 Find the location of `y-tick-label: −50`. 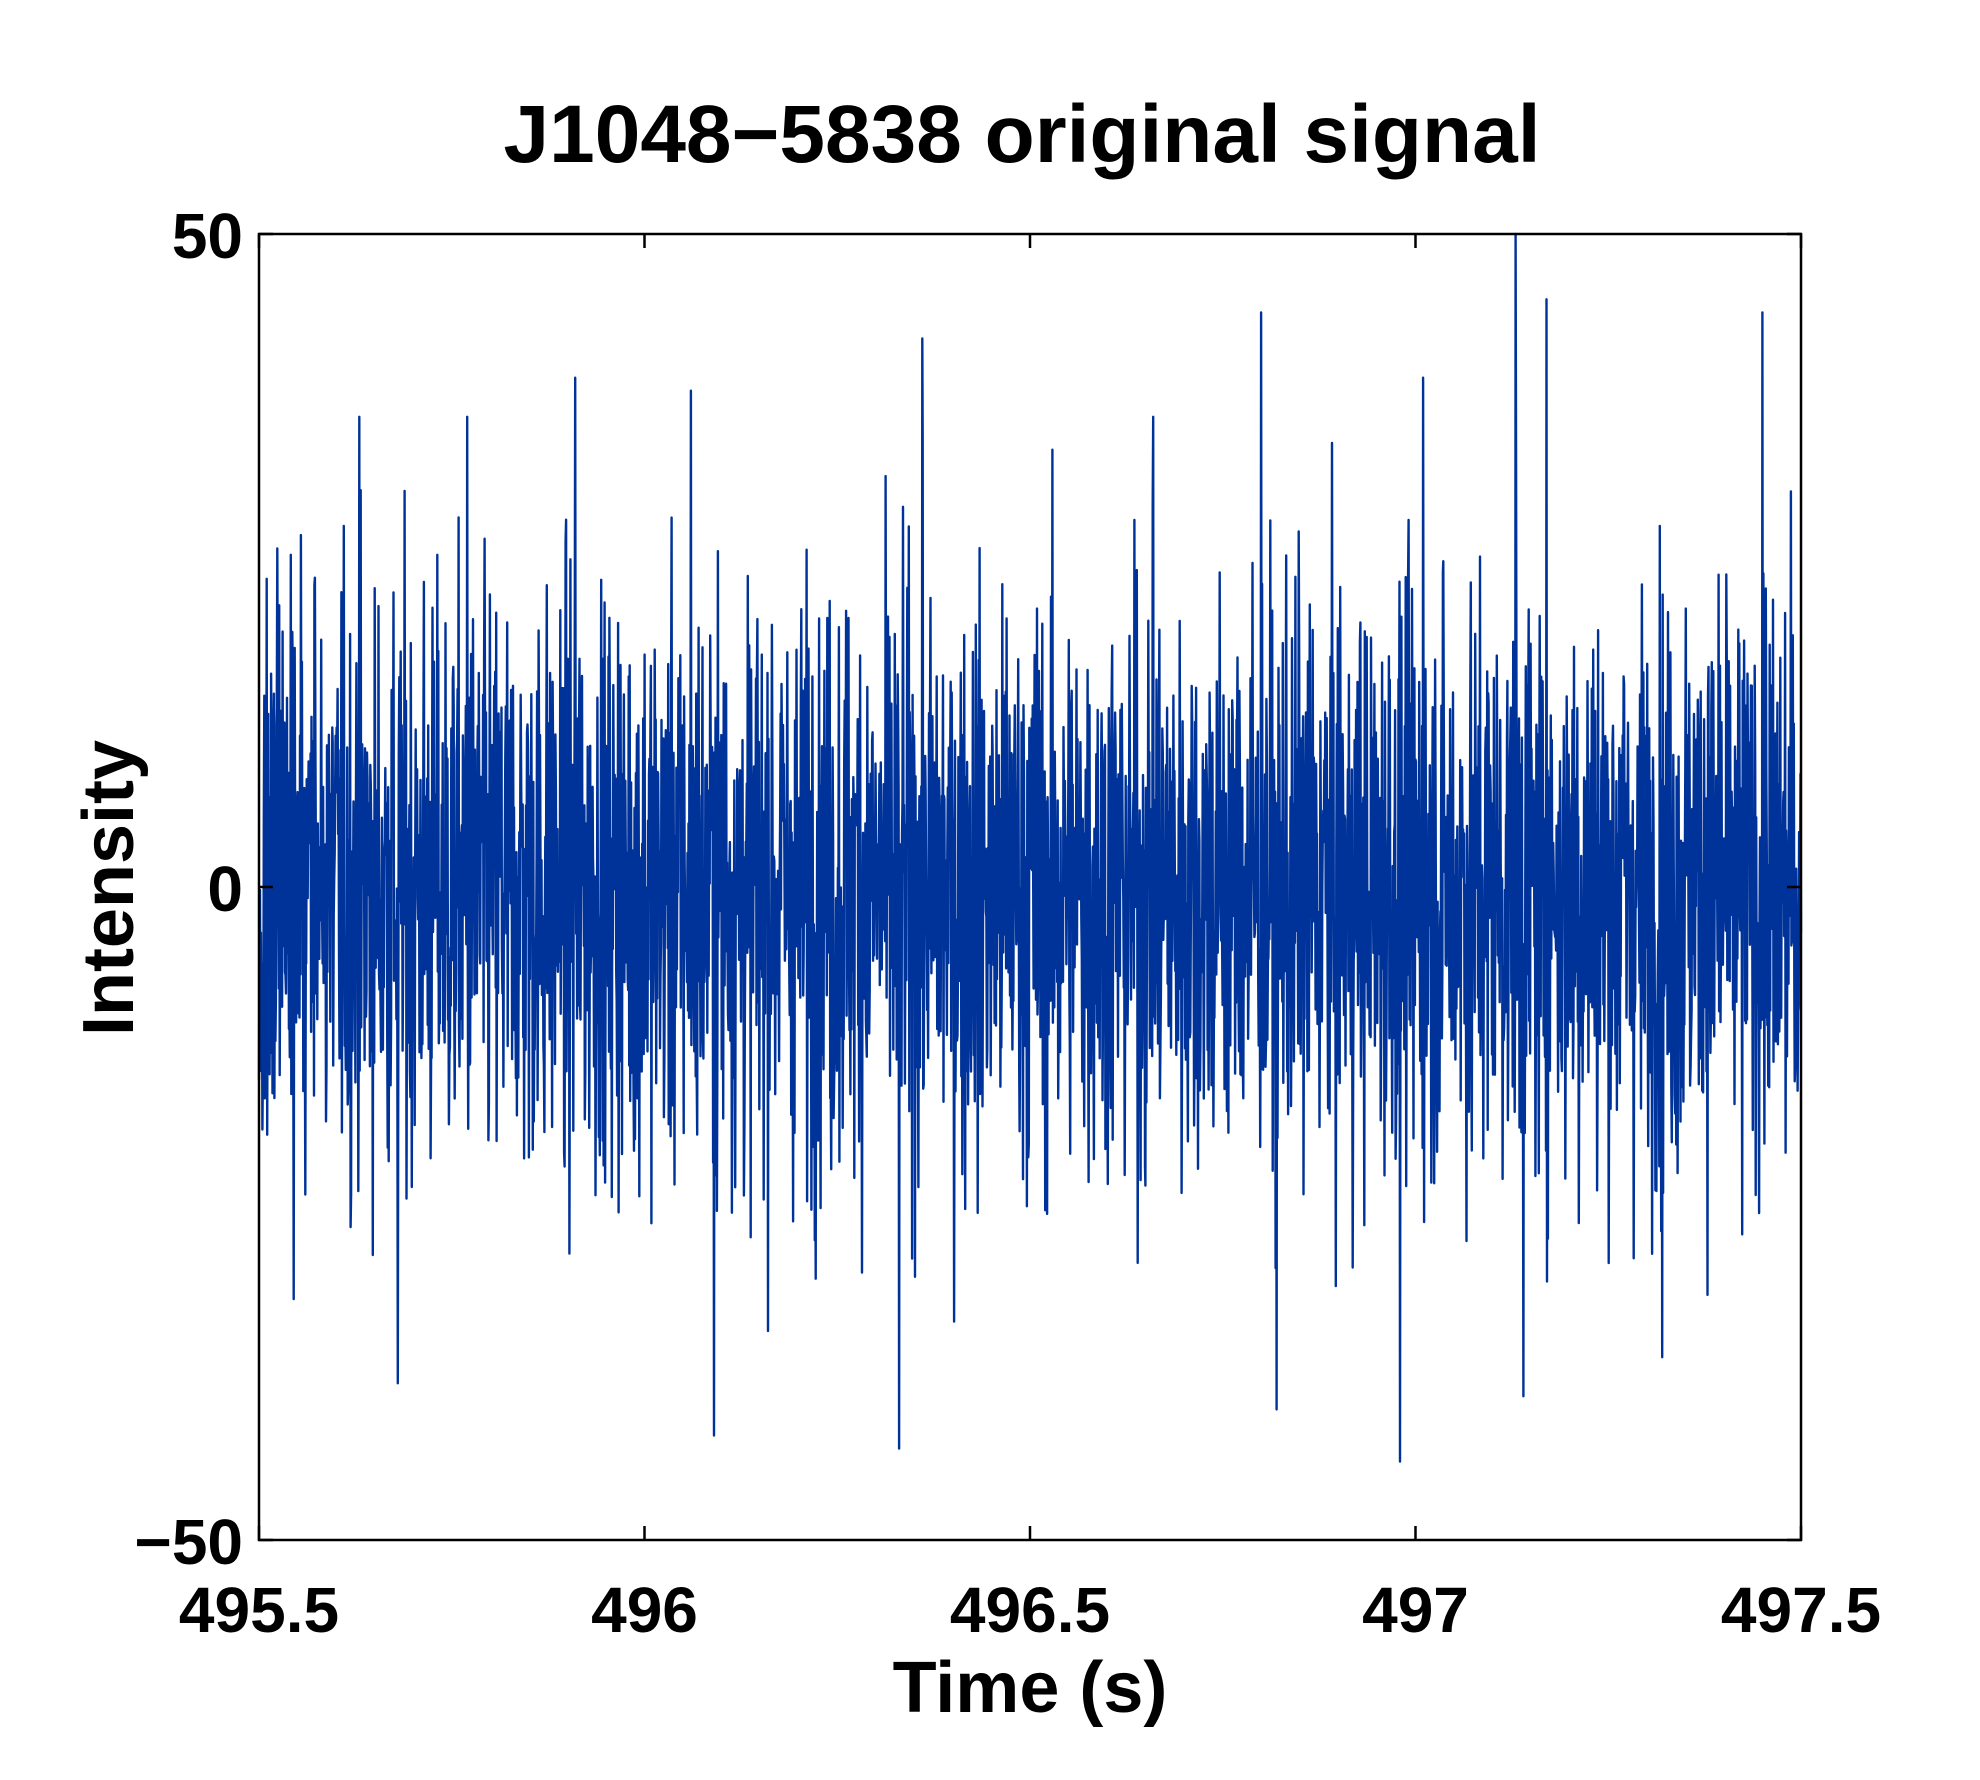

y-tick-label: −50 is located at coordinates (188, 1542).